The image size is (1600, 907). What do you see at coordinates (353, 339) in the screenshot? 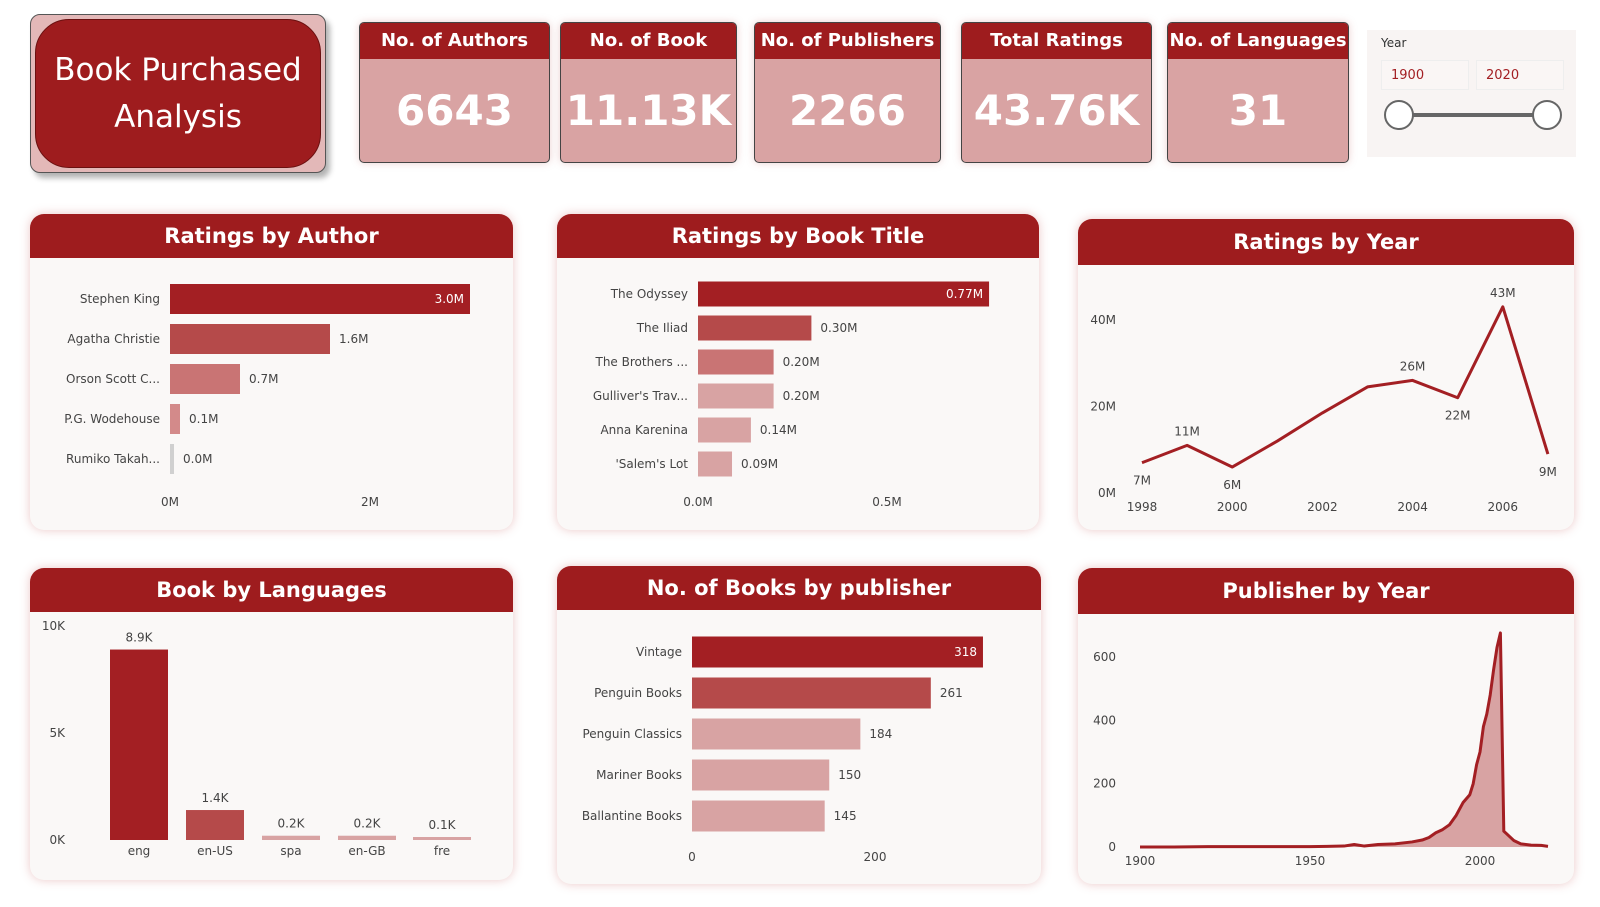
I see `data-label: 1.6M` at bounding box center [353, 339].